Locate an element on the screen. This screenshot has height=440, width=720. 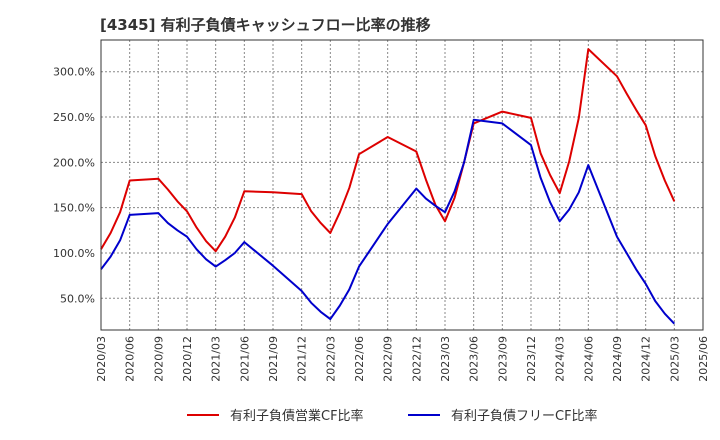
chart-title: [4345] 有利子負債キャッシュフロー比率の推移 is located at coordinates (265, 25).